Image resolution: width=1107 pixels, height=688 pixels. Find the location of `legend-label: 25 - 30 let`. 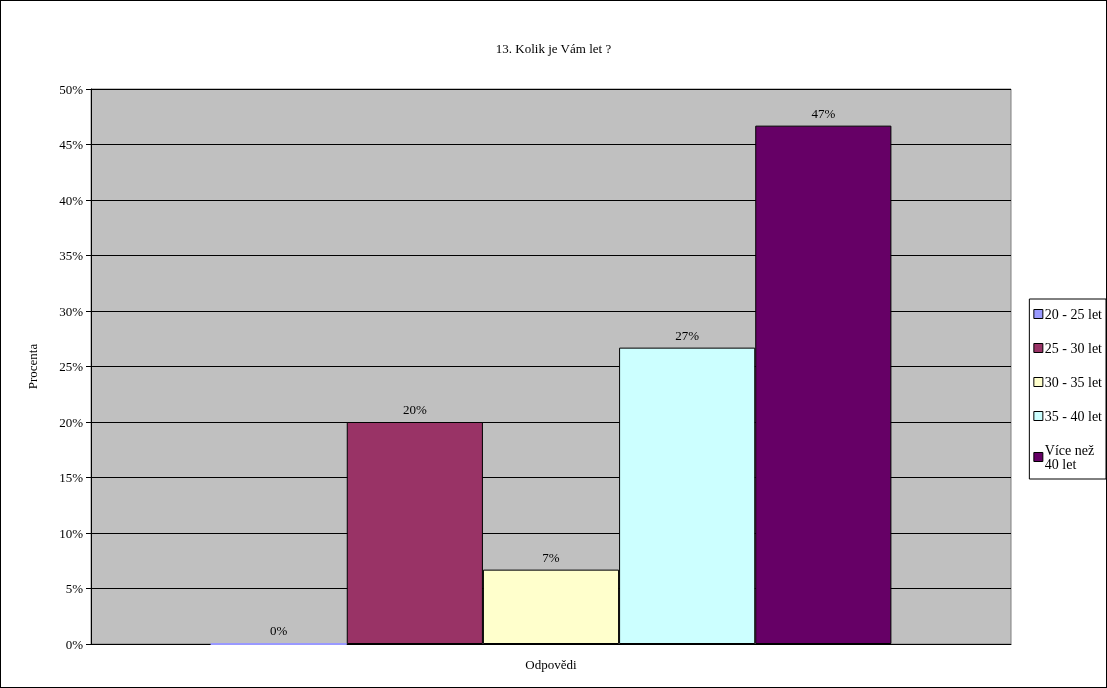

legend-label: 25 - 30 let is located at coordinates (1073, 348).